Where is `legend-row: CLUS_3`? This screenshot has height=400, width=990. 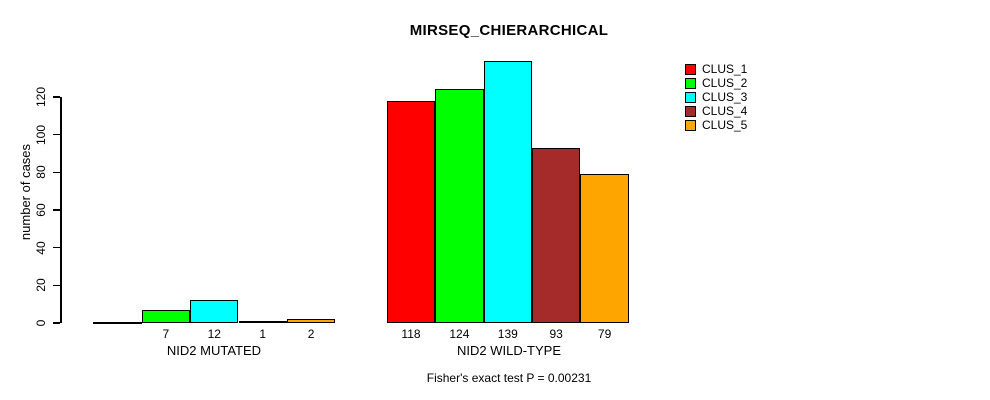
legend-row: CLUS_3 is located at coordinates (716, 97).